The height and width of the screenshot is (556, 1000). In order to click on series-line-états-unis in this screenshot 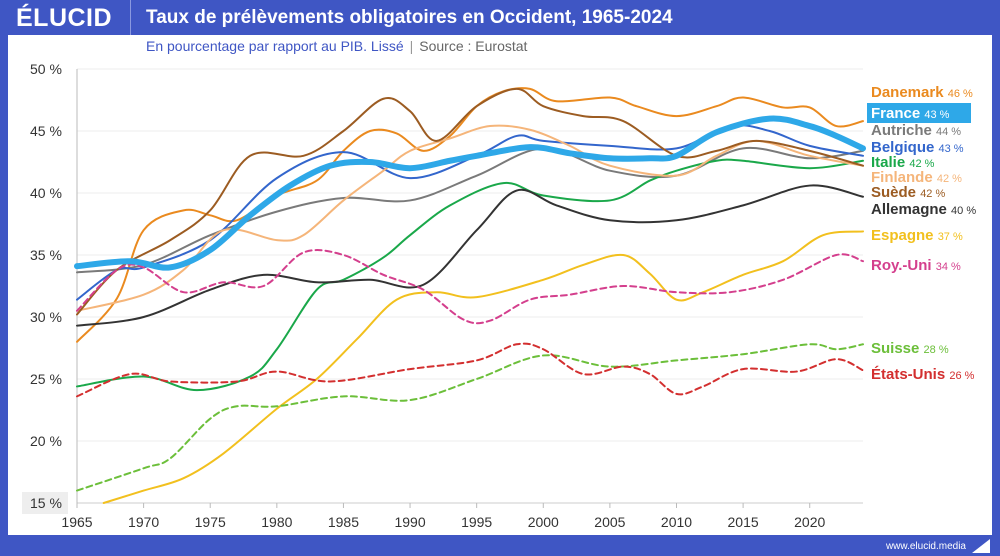, I will do `click(470, 370)`.